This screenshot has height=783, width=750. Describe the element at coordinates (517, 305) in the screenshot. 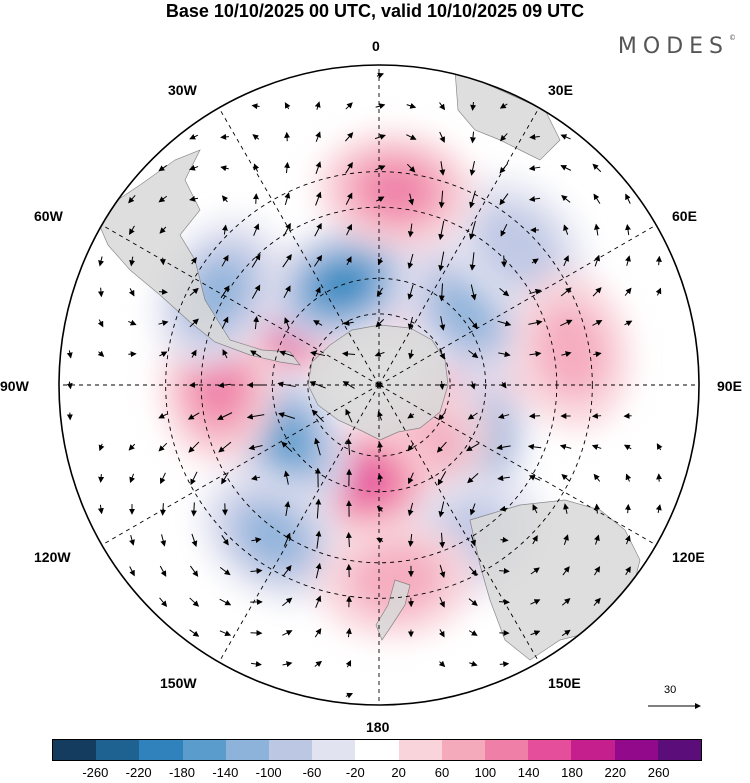

I see `meridian-line` at that location.